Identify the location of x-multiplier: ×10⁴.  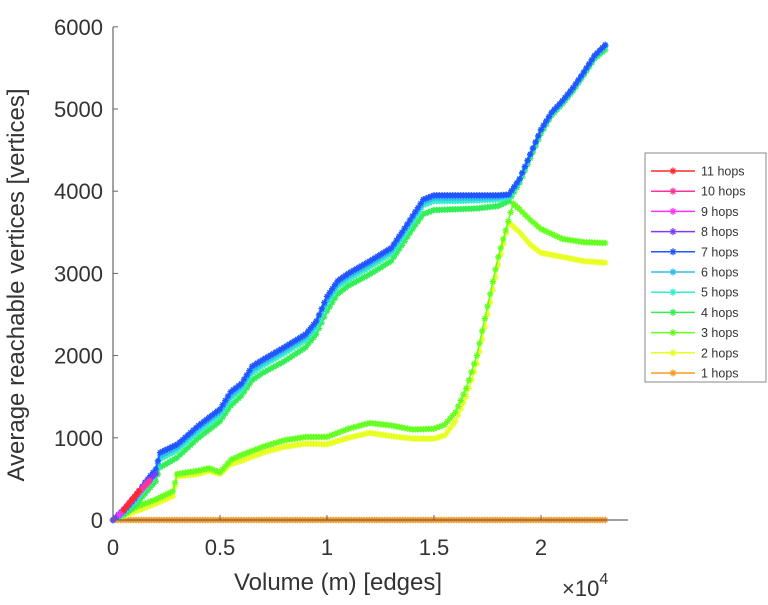
(585, 585).